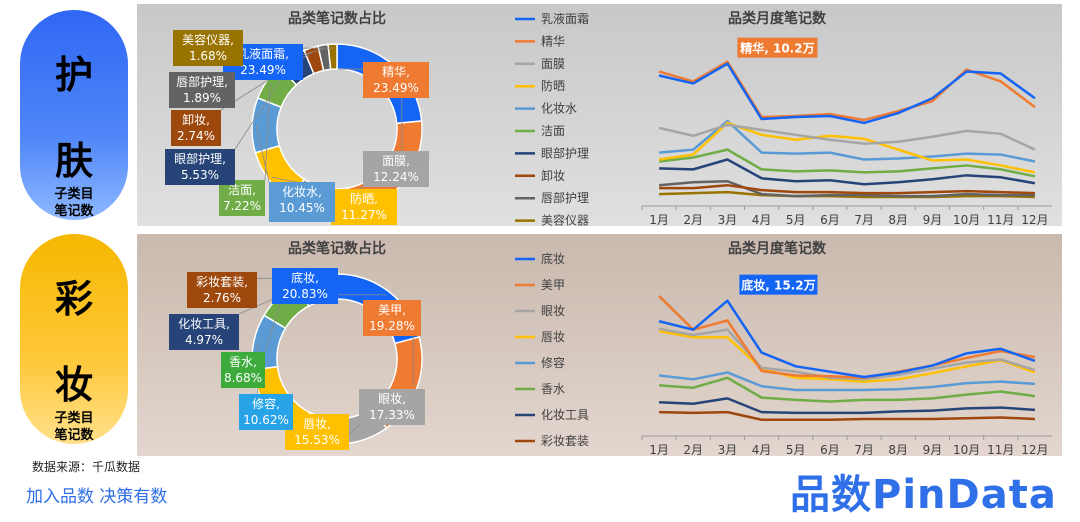 The image size is (1080, 522). Describe the element at coordinates (74, 194) in the screenshot. I see `skin-badge-sub-1: 子类目` at that location.